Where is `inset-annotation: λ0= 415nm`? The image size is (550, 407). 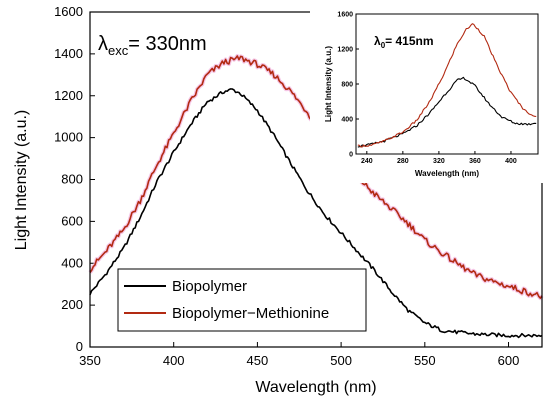
inset-annotation: λ0= 415nm is located at coordinates (404, 42).